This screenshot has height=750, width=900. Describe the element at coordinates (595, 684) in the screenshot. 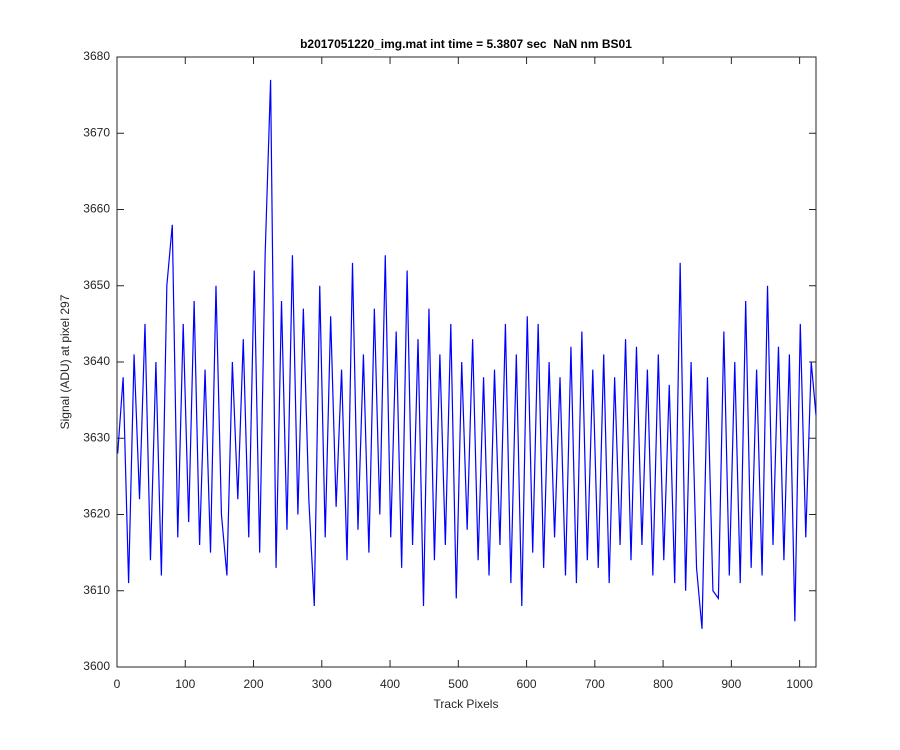

I see `x-tick-label: 700` at that location.